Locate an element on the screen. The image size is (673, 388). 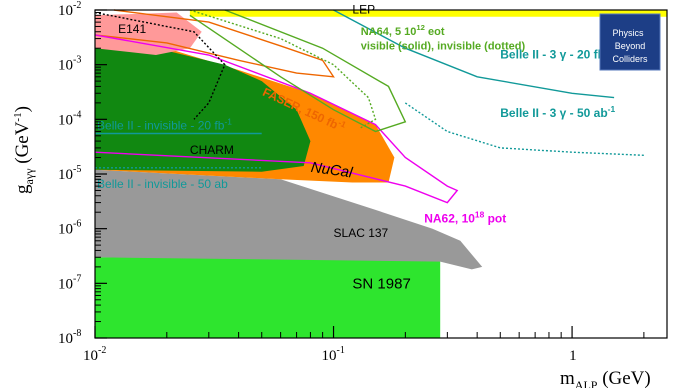
logo-line-1: Physics is located at coordinates (628, 33).